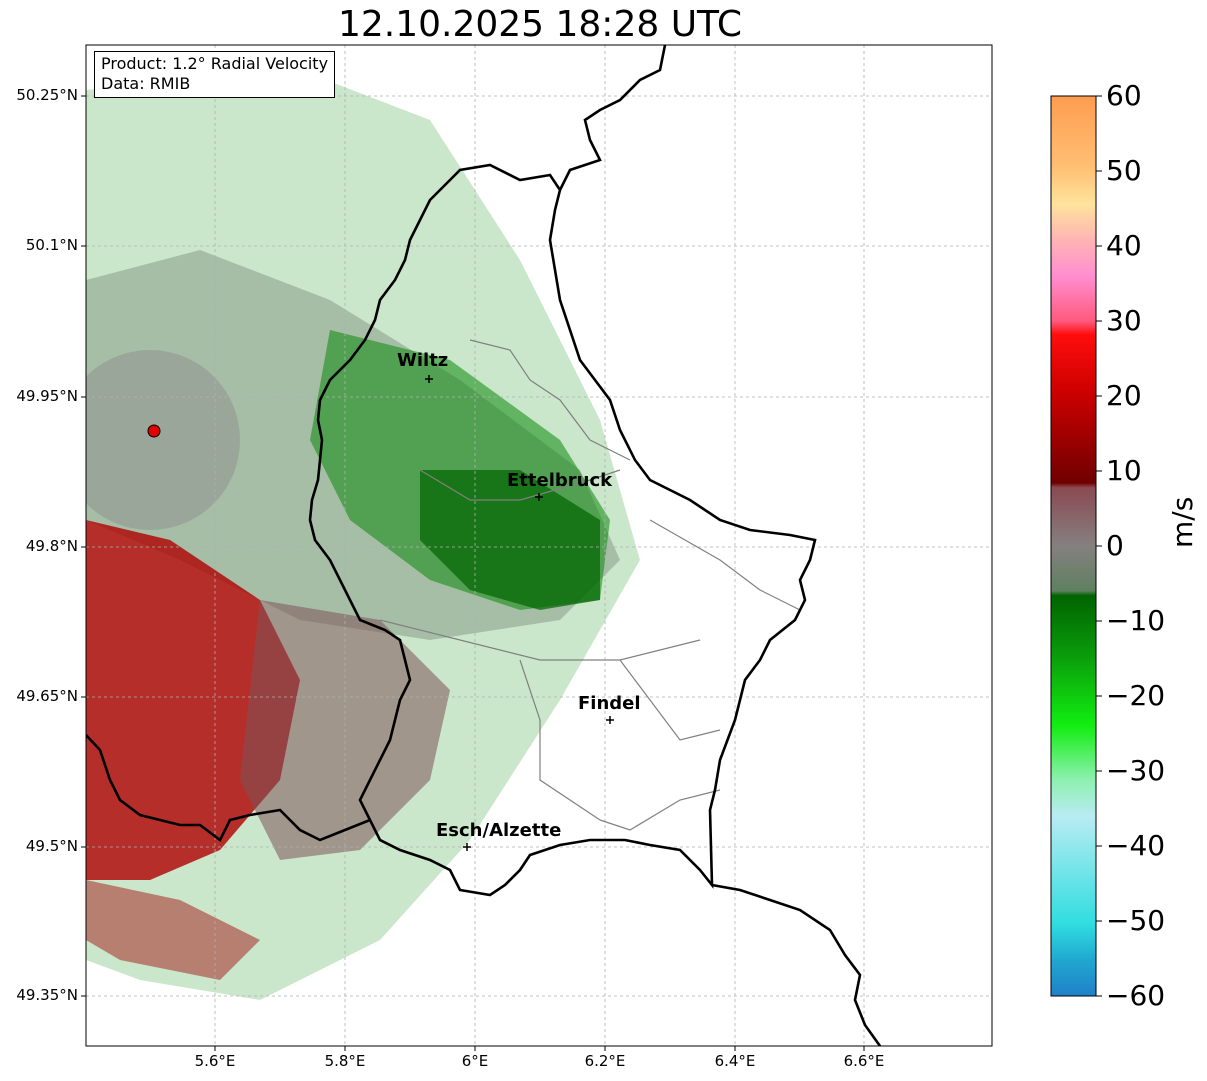  Describe the element at coordinates (1136, 770) in the screenshot. I see `colorbar-tick-label: −30` at that location.